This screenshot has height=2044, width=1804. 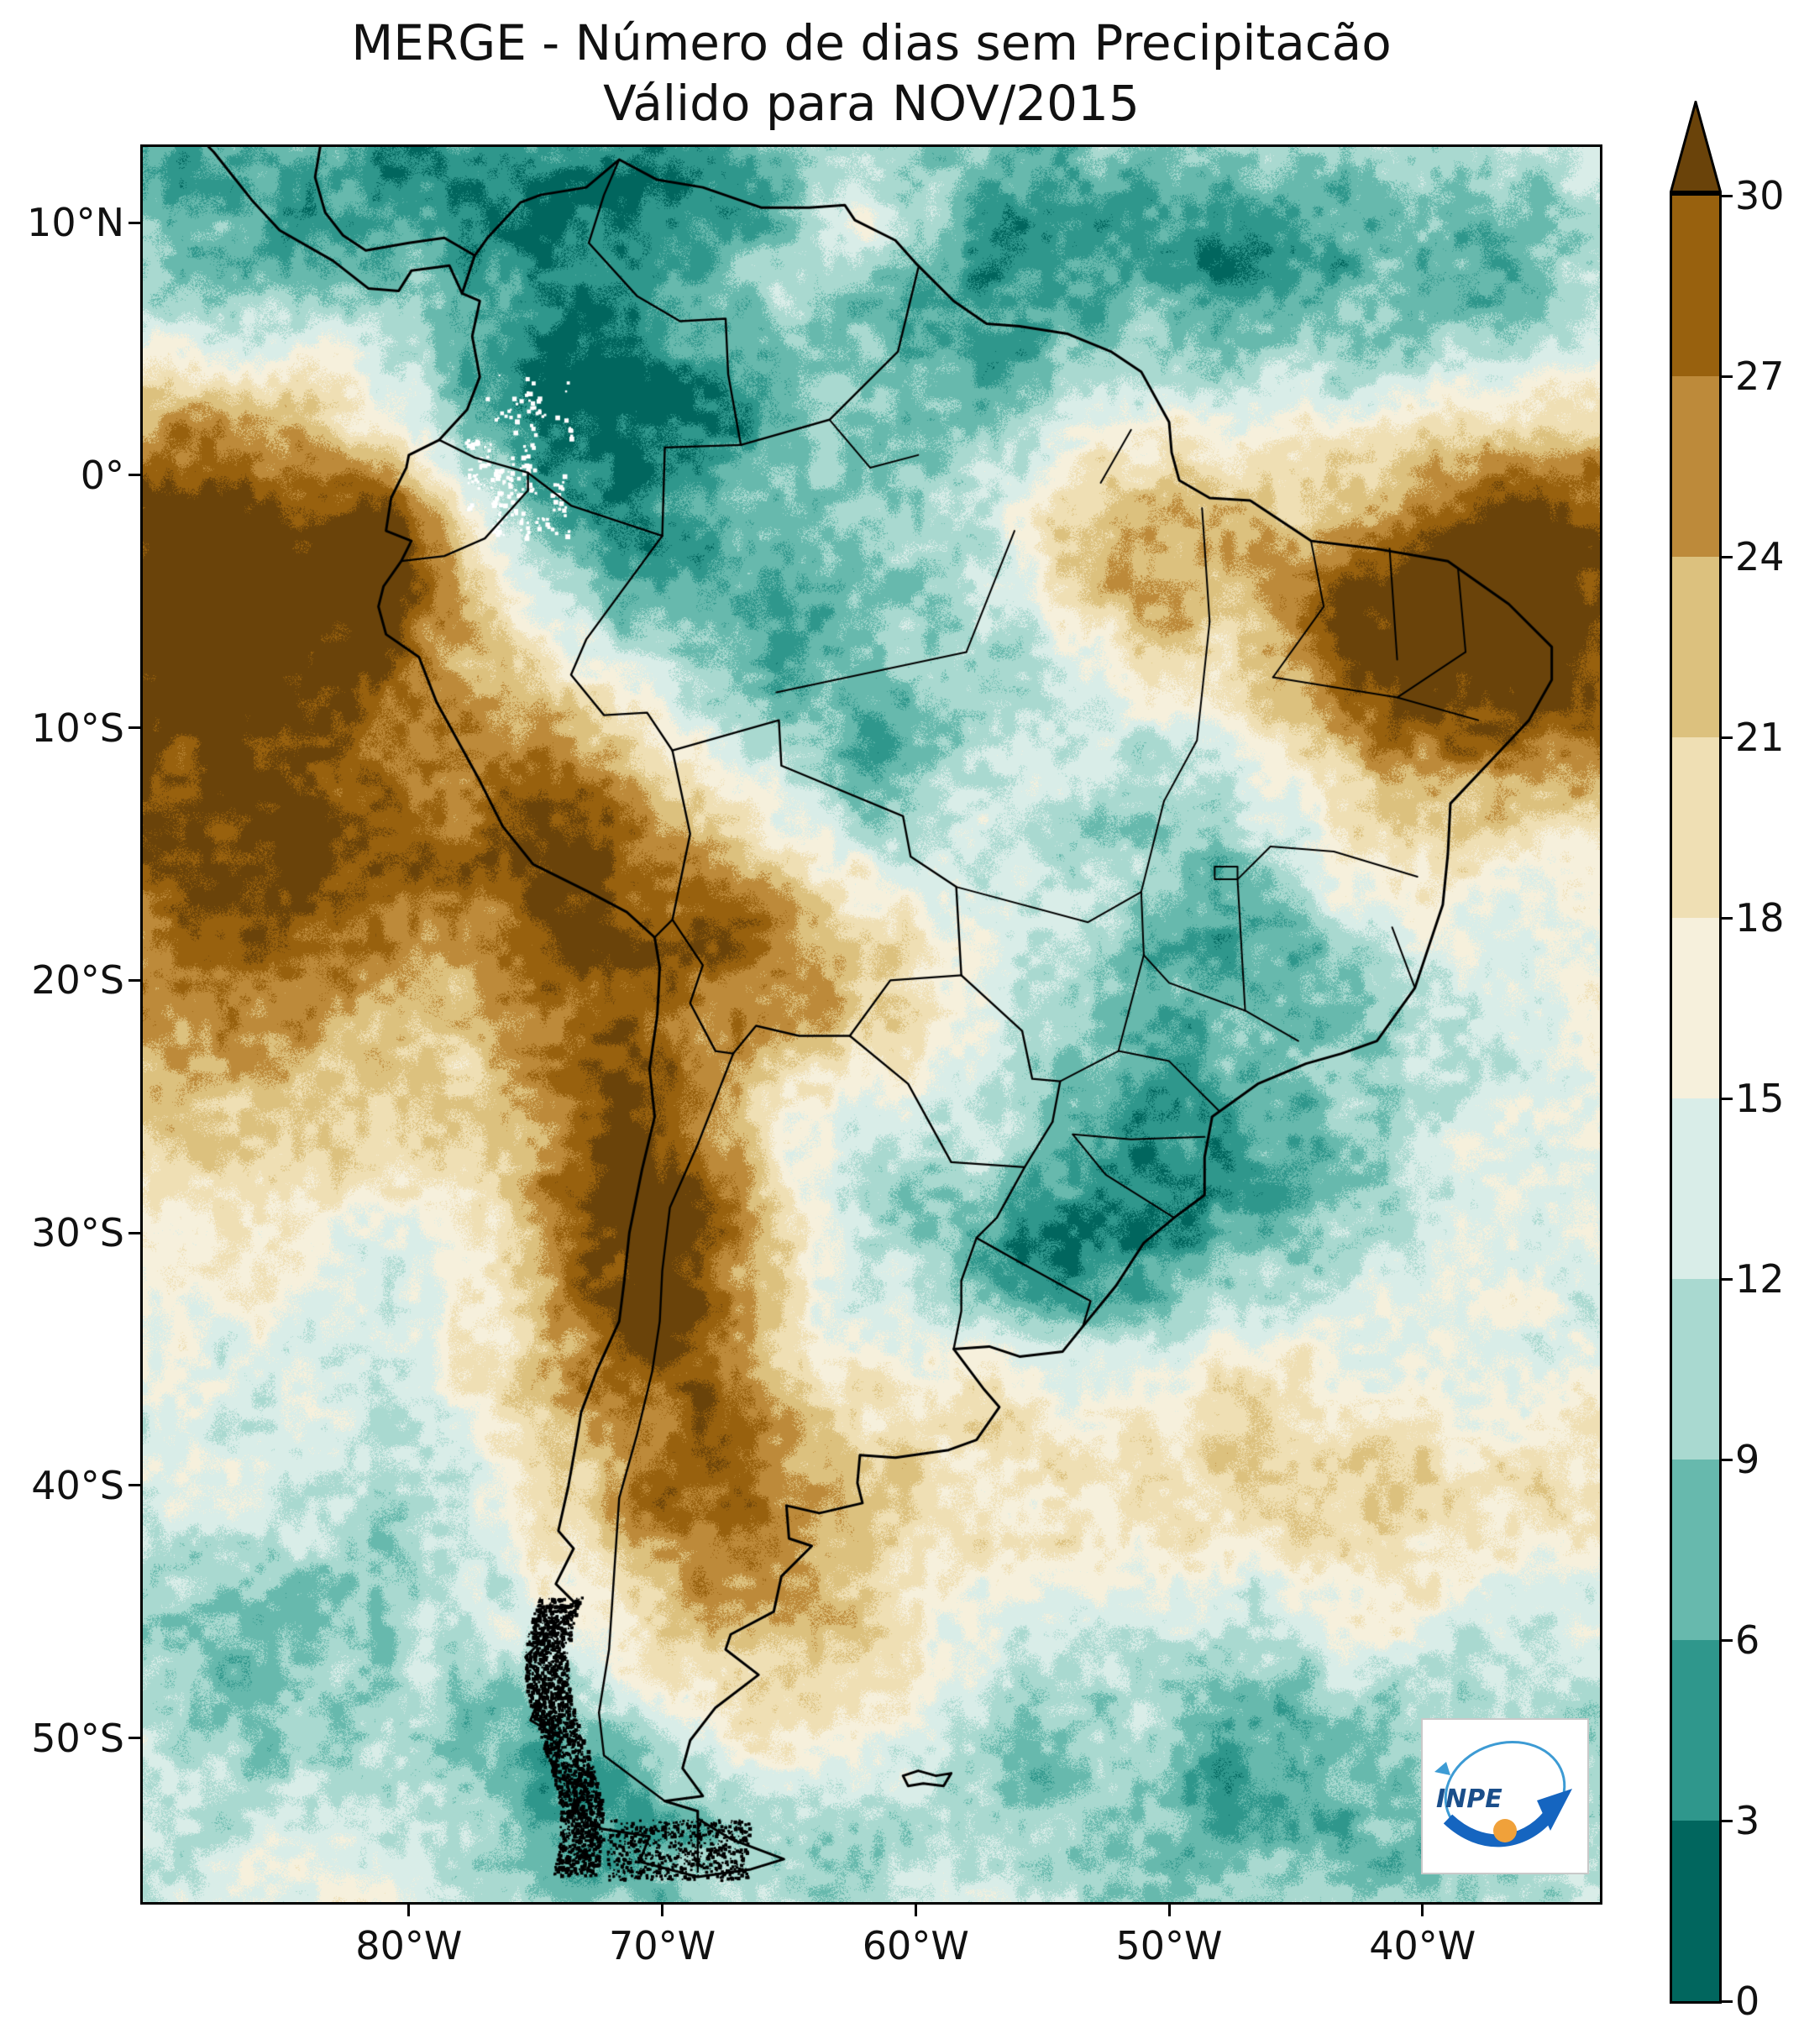 I want to click on colorbar-tick-label: 24, so click(x=1760, y=556).